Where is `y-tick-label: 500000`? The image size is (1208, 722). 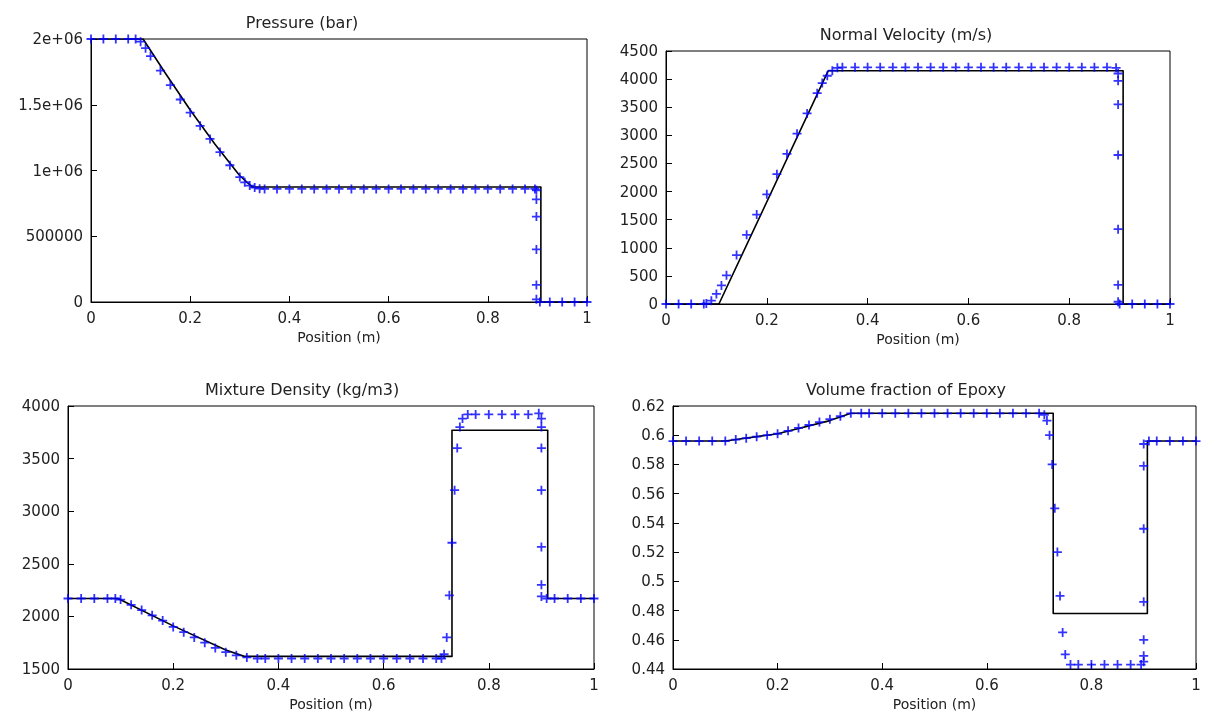
y-tick-label: 500000 is located at coordinates (54, 236).